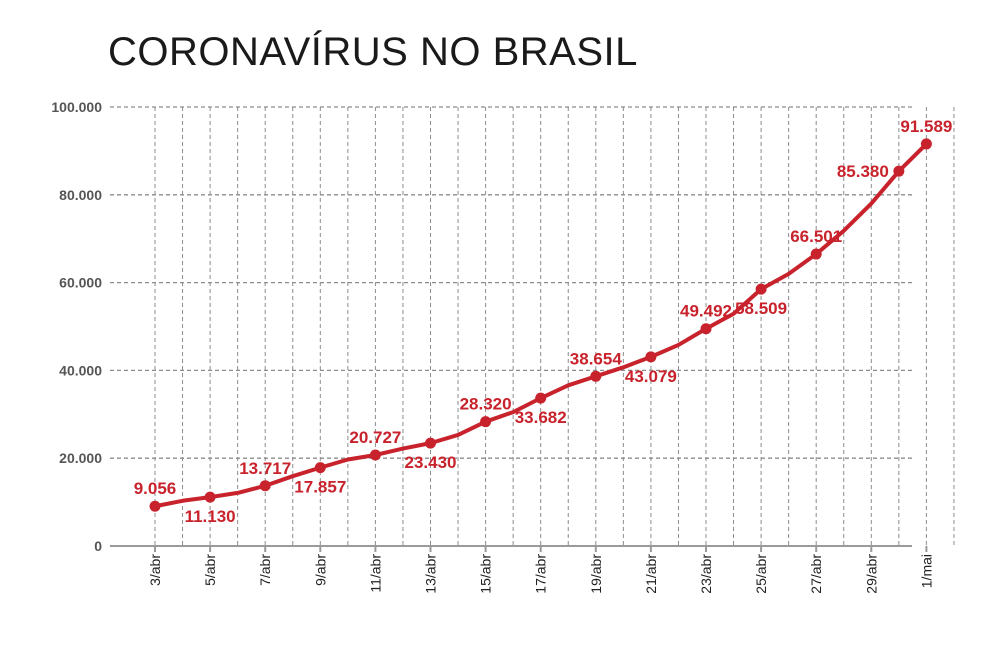  What do you see at coordinates (80, 458) in the screenshot?
I see `y-tick-label: 20.000` at bounding box center [80, 458].